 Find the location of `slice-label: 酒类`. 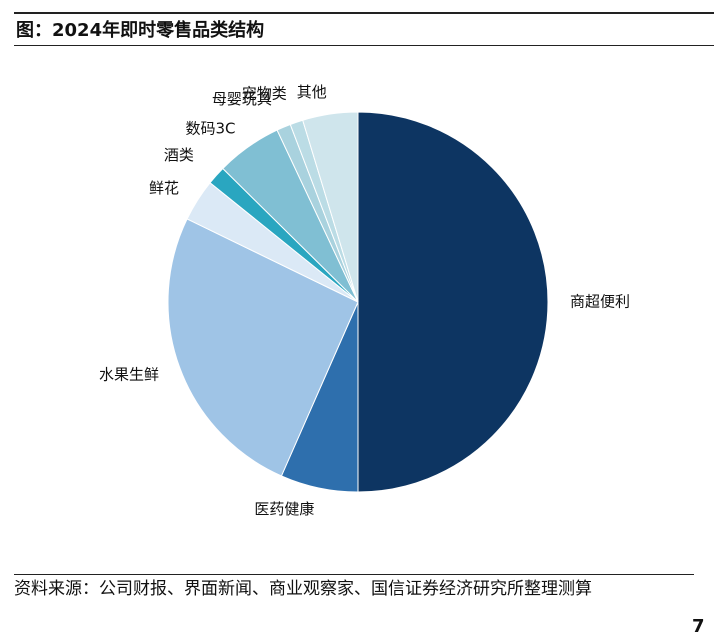

slice-label: 酒类 is located at coordinates (179, 155).